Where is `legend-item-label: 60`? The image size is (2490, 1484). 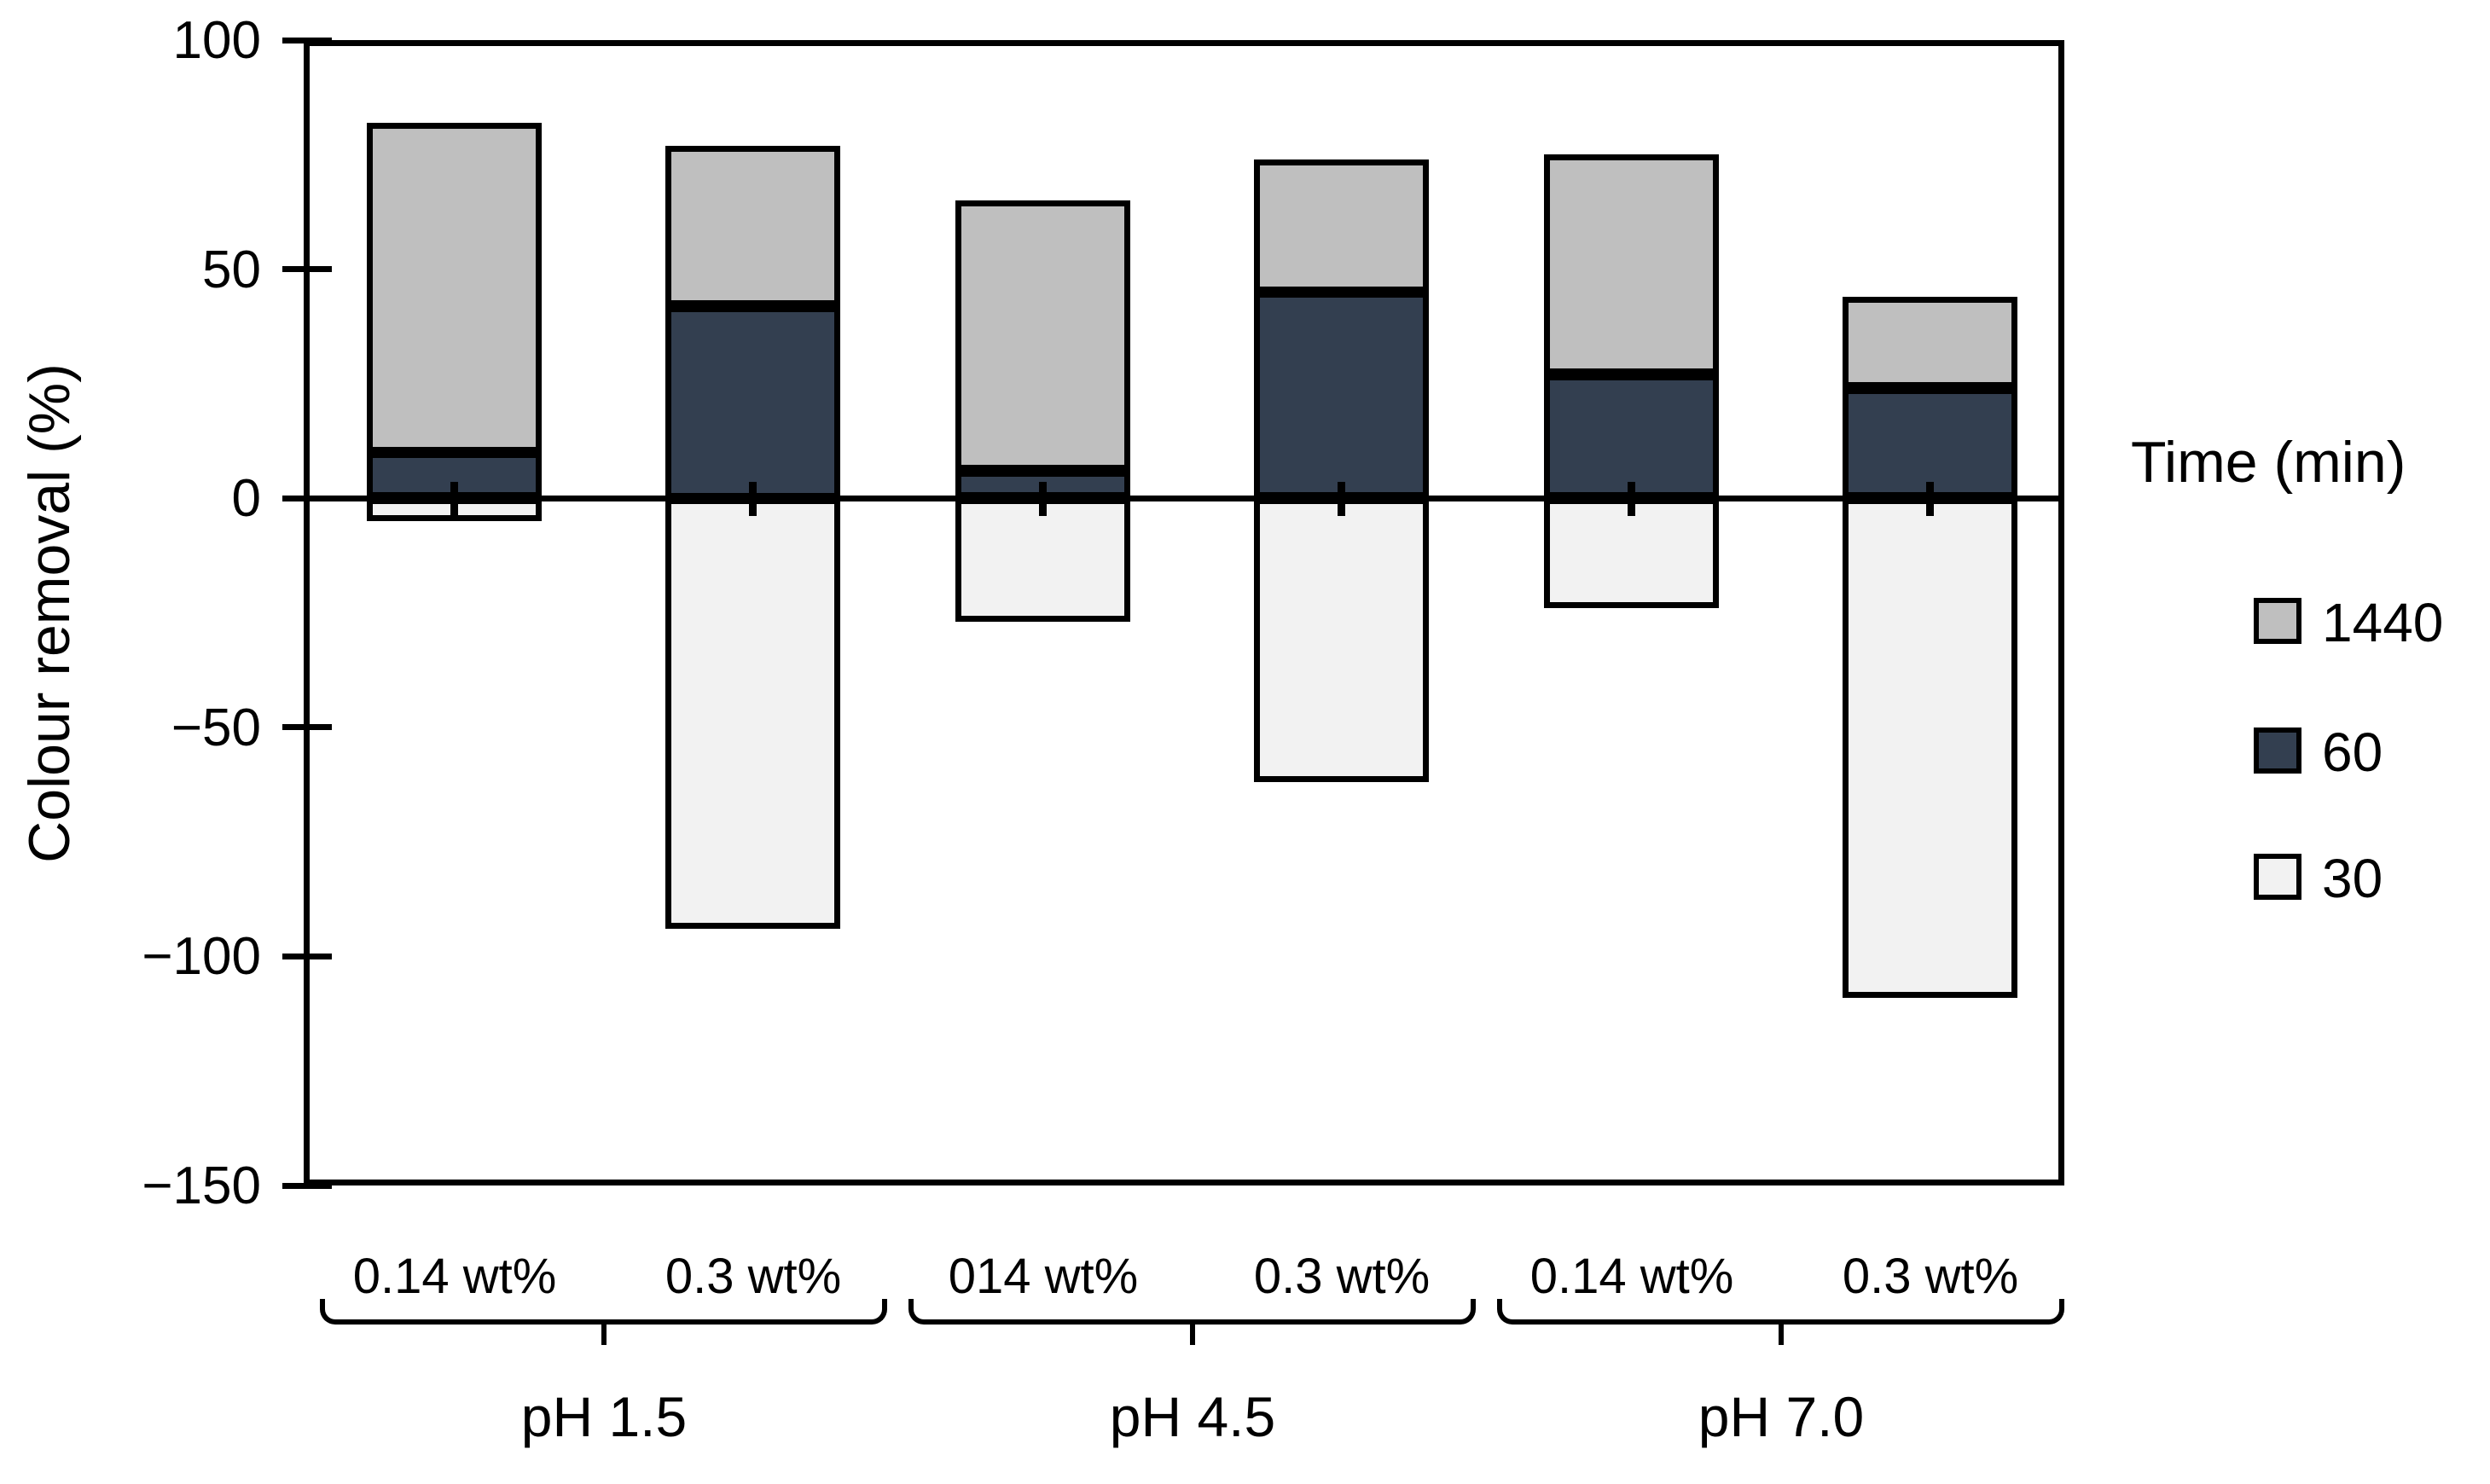 legend-item-label: 60 is located at coordinates (2352, 752).